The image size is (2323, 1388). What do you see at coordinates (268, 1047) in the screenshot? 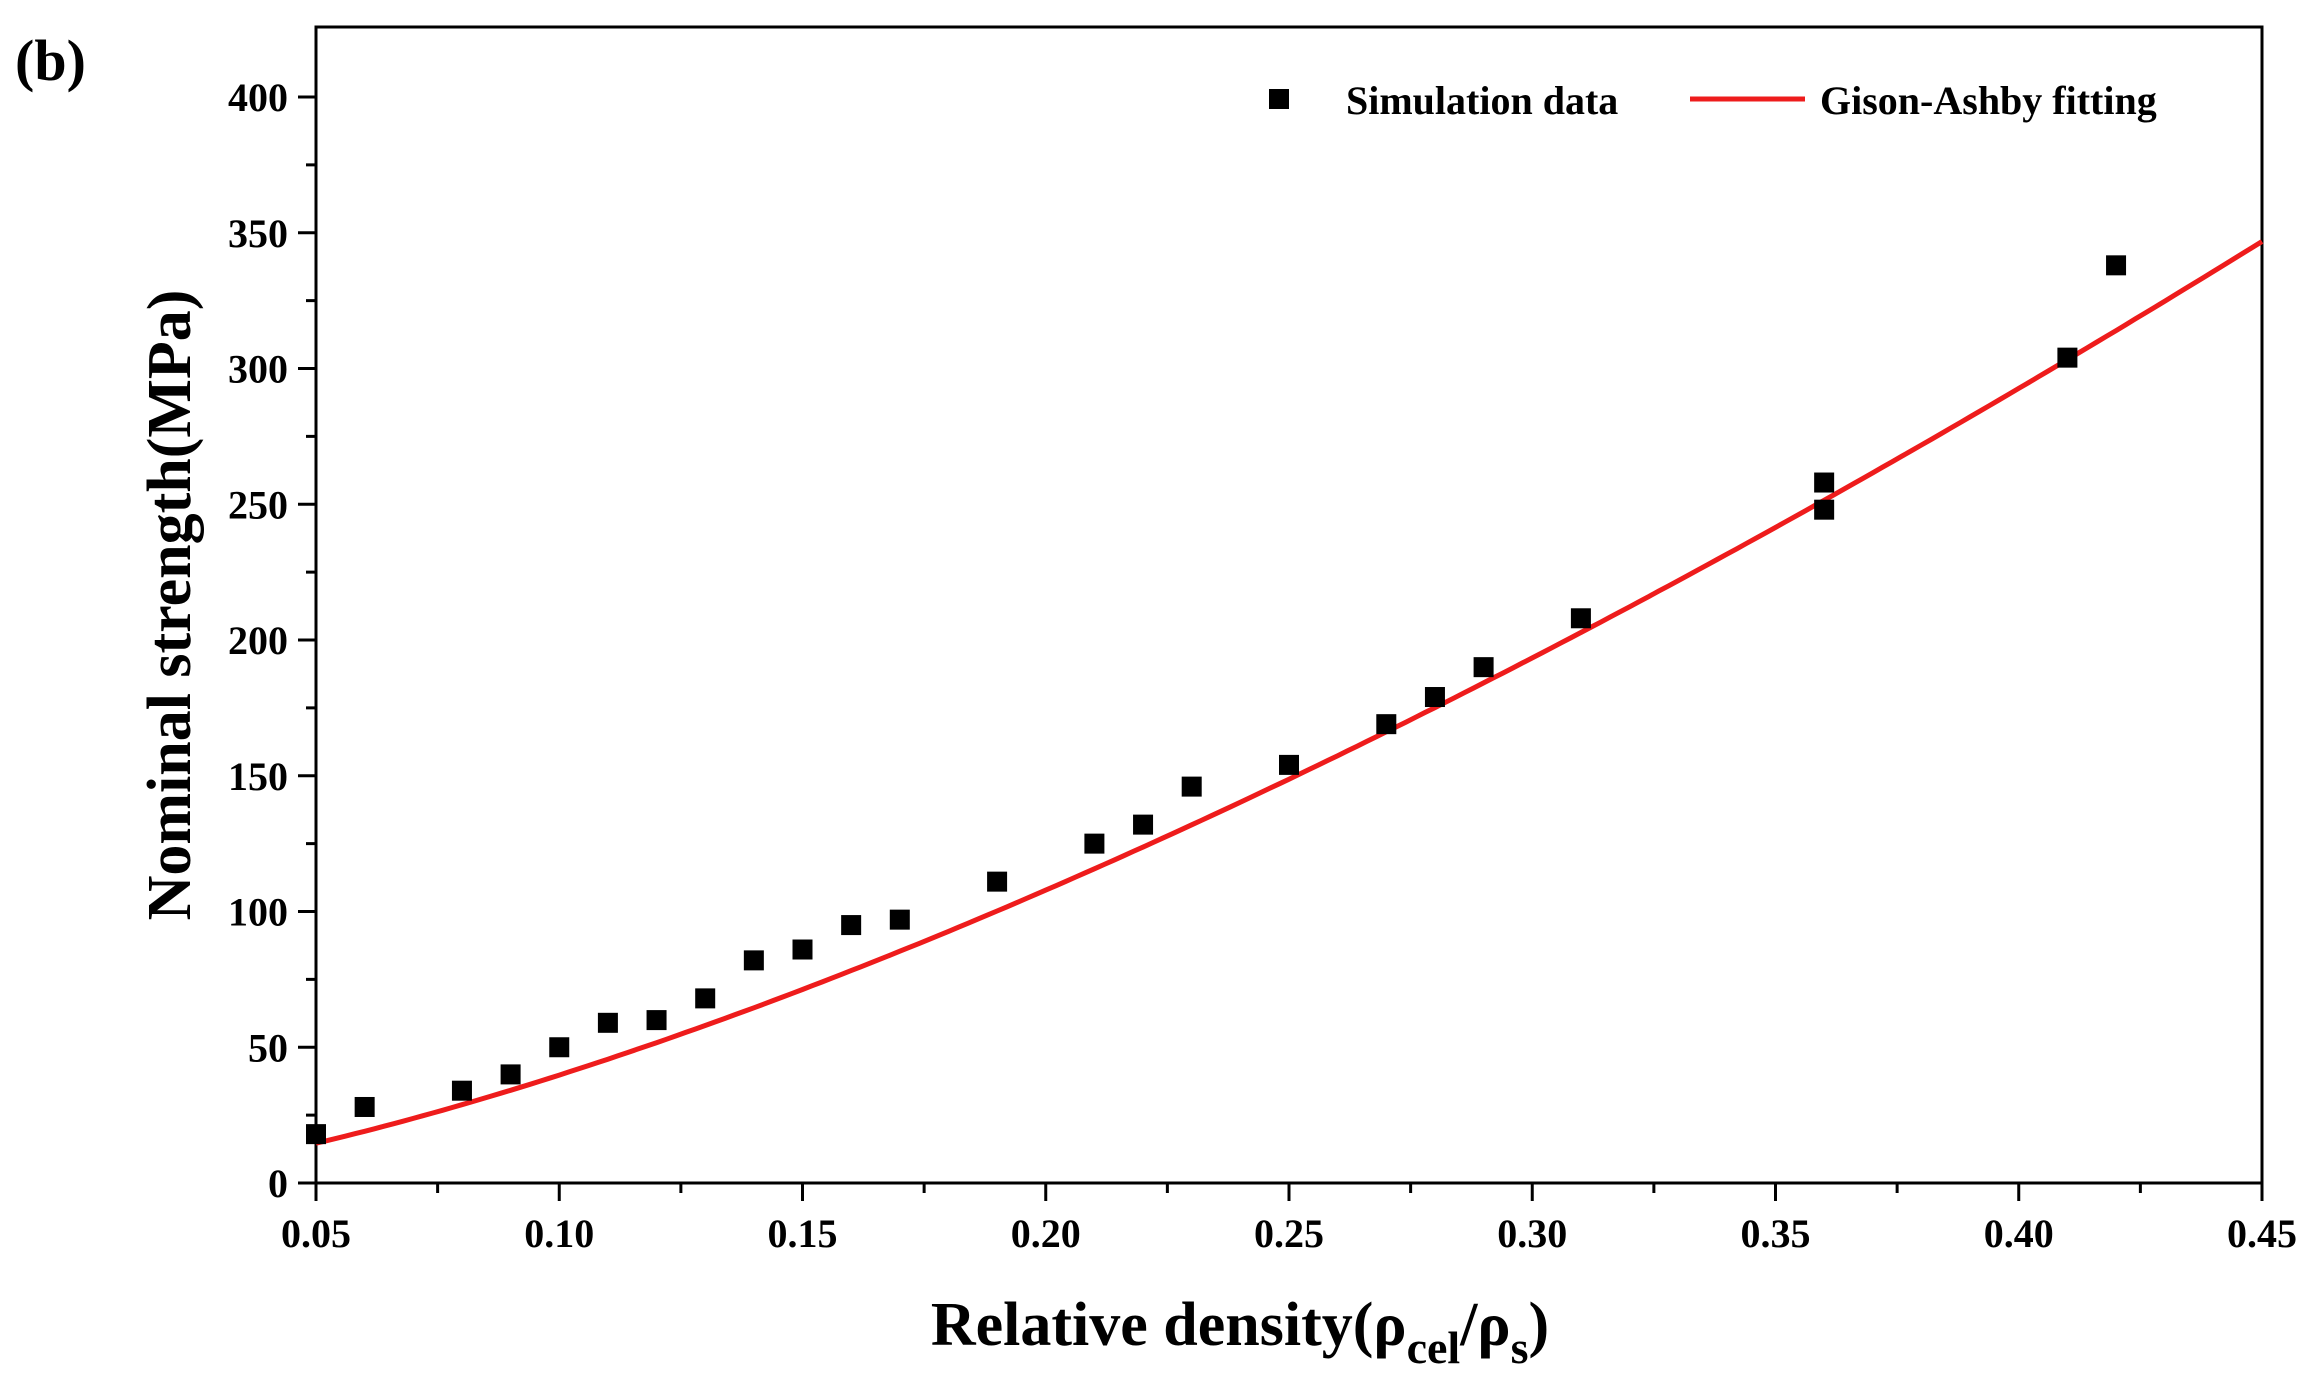
I see `y-tick-label: 50` at bounding box center [268, 1047].